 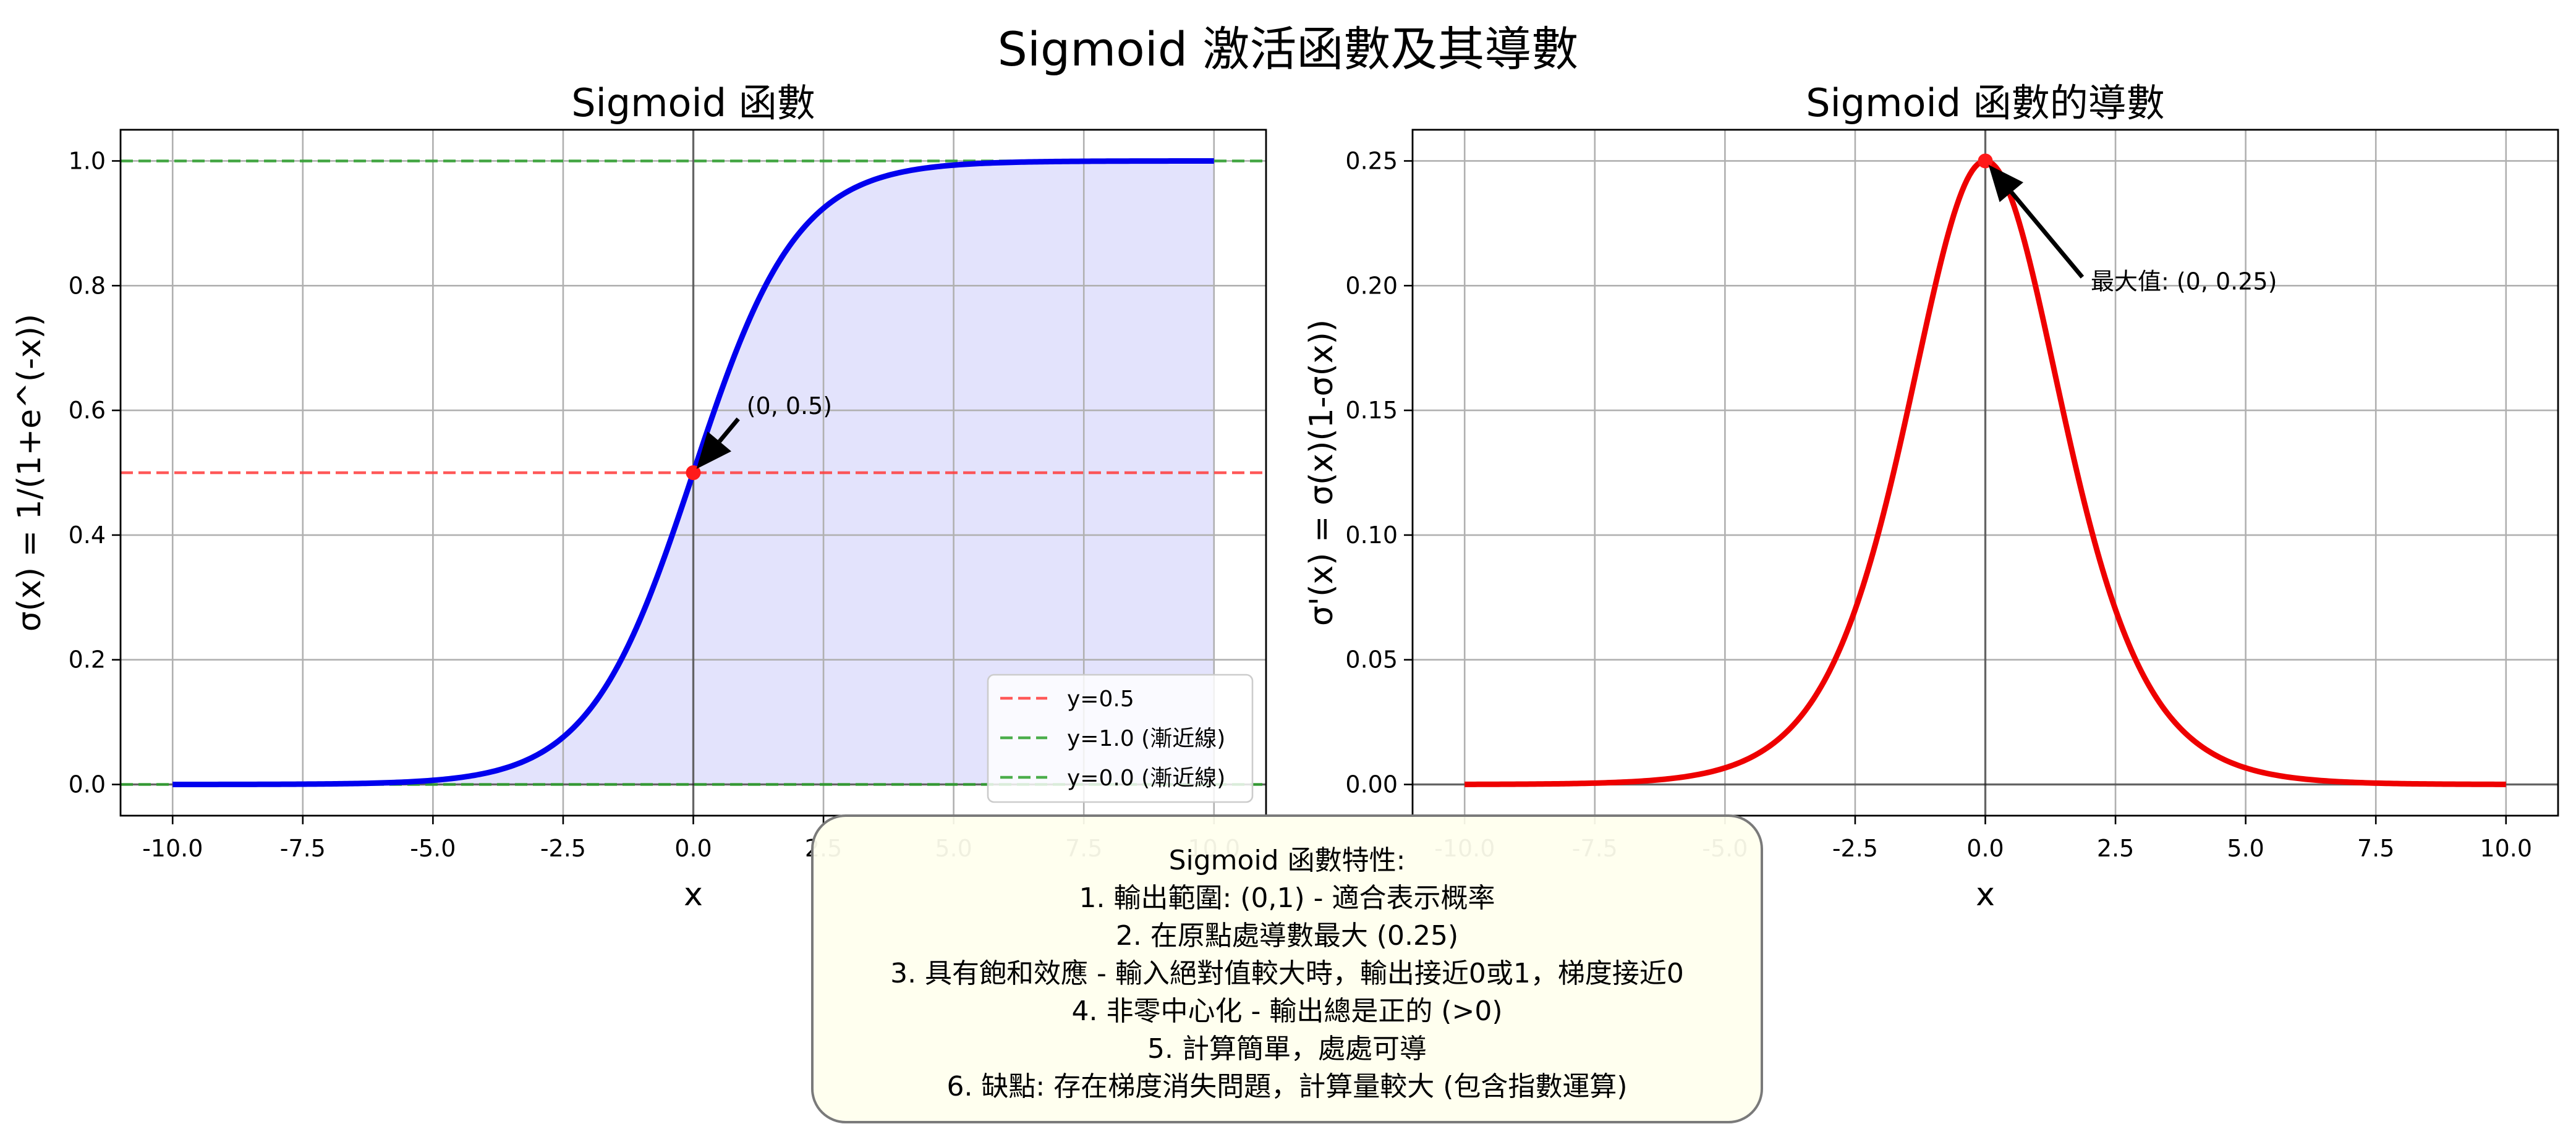 What do you see at coordinates (1985, 103) in the screenshot?
I see `chart-title: Sigmoid 函數的導數` at bounding box center [1985, 103].